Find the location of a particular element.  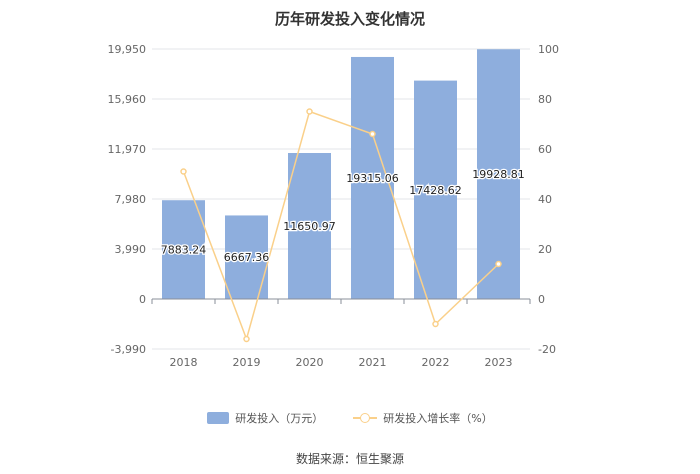

bar-value-label: 6667.36 is located at coordinates (247, 257).